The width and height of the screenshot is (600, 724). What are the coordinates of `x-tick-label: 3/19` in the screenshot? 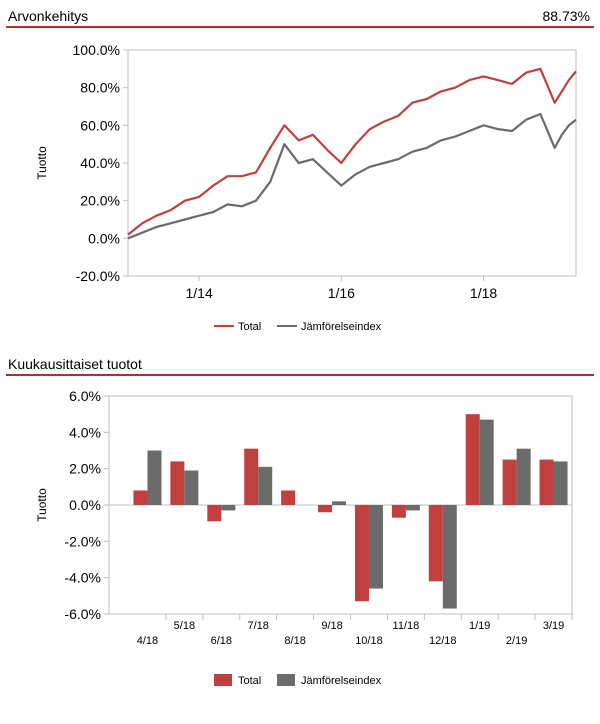 It's located at (553, 626).